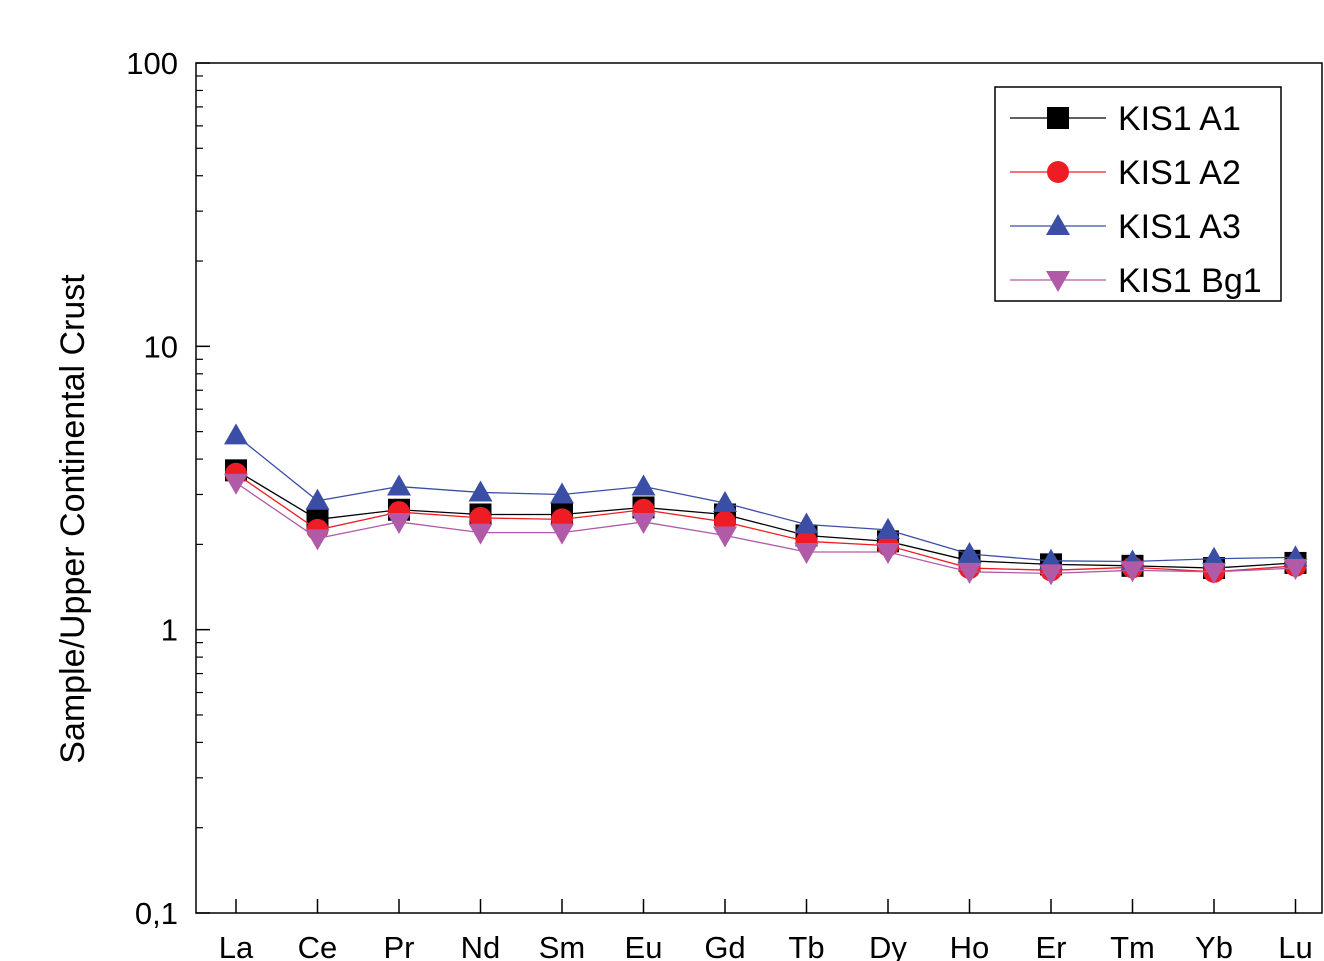 This screenshot has height=961, width=1324. I want to click on x-tick-label: Ce, so click(318, 945).